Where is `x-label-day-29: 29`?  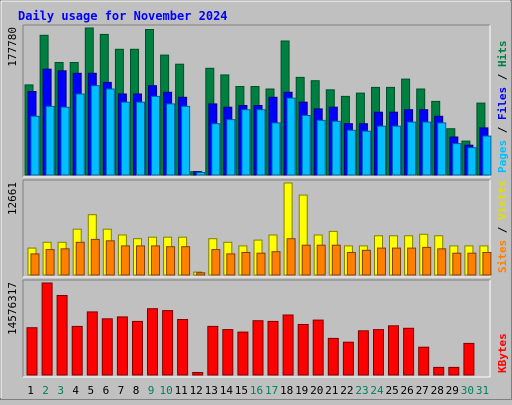 x-label-day-29: 29 is located at coordinates (452, 390).